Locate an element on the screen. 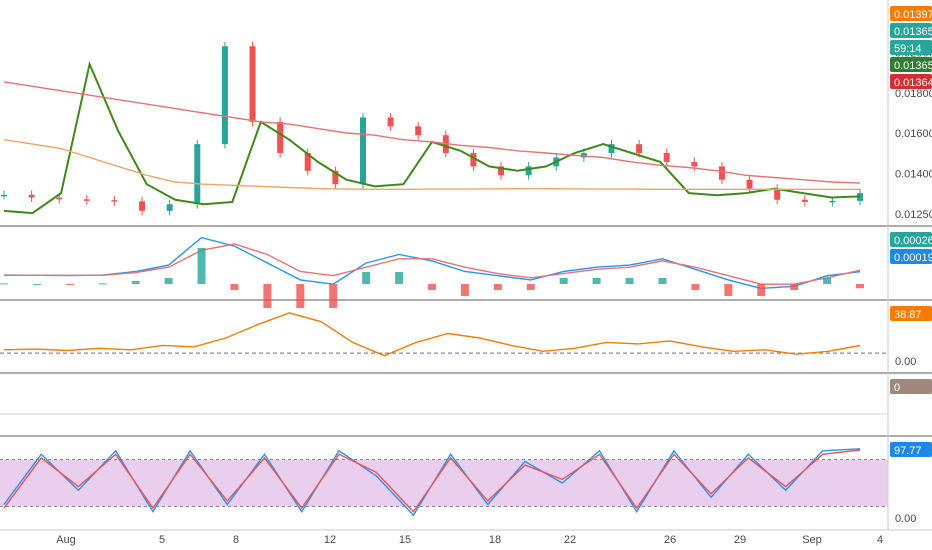 The width and height of the screenshot is (932, 550). price-y-tick: 0.01800 is located at coordinates (913, 94).